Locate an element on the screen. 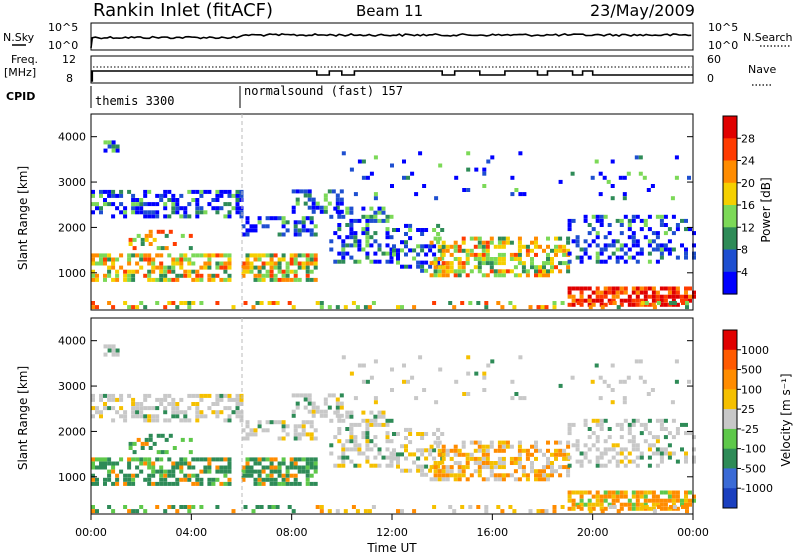  colorbar-tick-label: -25 is located at coordinates (750, 429).